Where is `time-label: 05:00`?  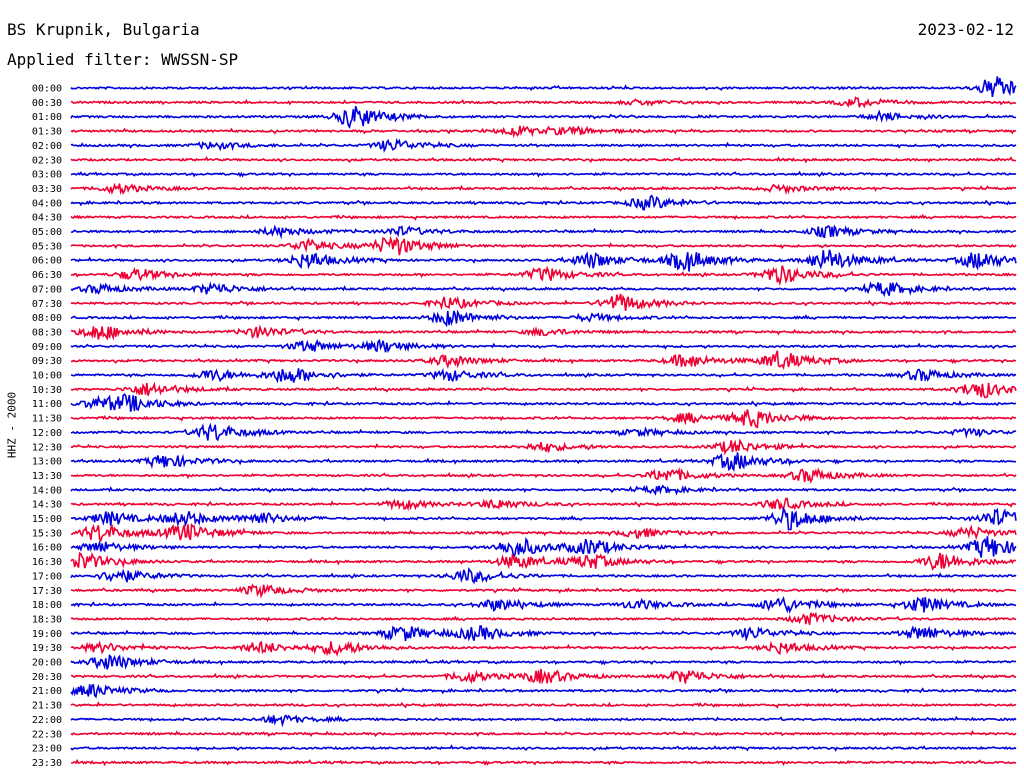 time-label: 05:00 is located at coordinates (47, 232).